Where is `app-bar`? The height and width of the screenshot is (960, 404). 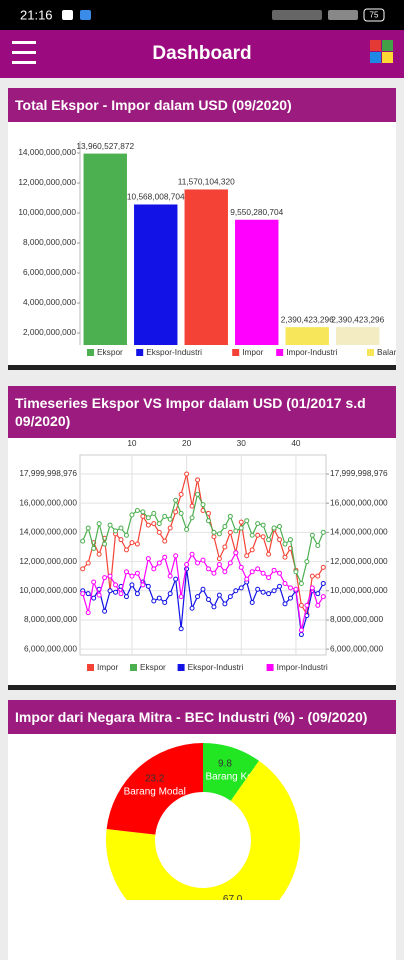
app-bar is located at coordinates (202, 54).